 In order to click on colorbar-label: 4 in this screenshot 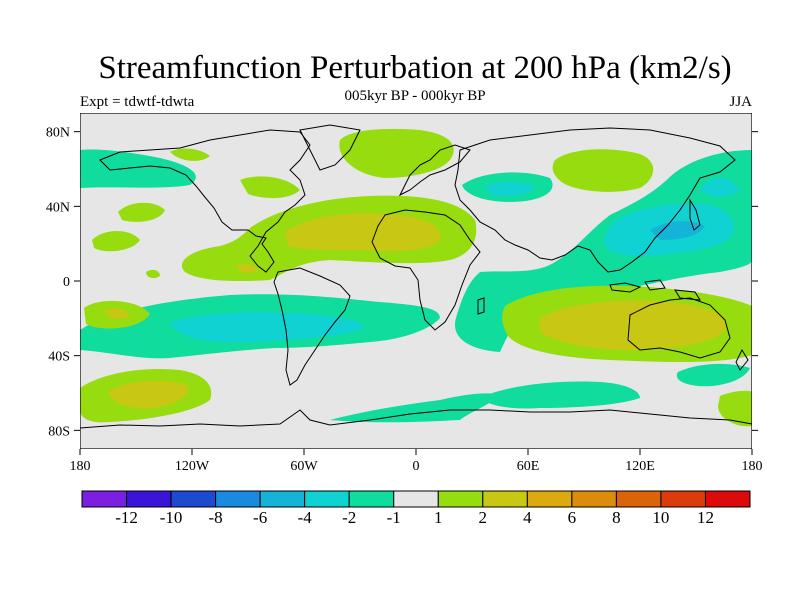, I will do `click(527, 517)`.